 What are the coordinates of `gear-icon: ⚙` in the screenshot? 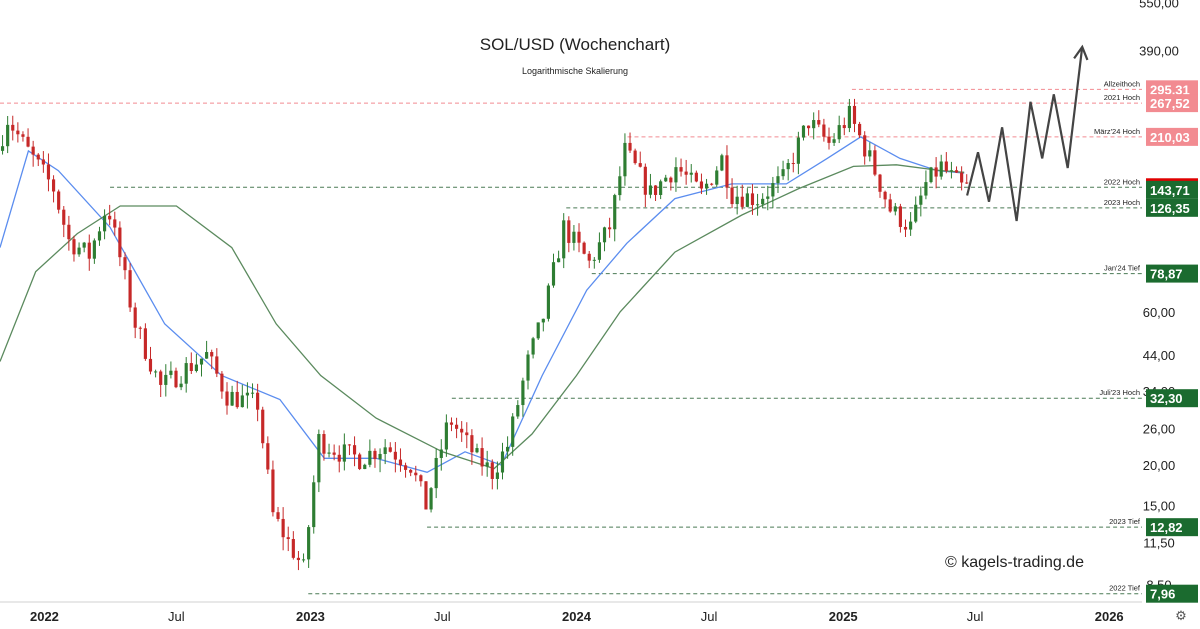 It's located at (1181, 615).